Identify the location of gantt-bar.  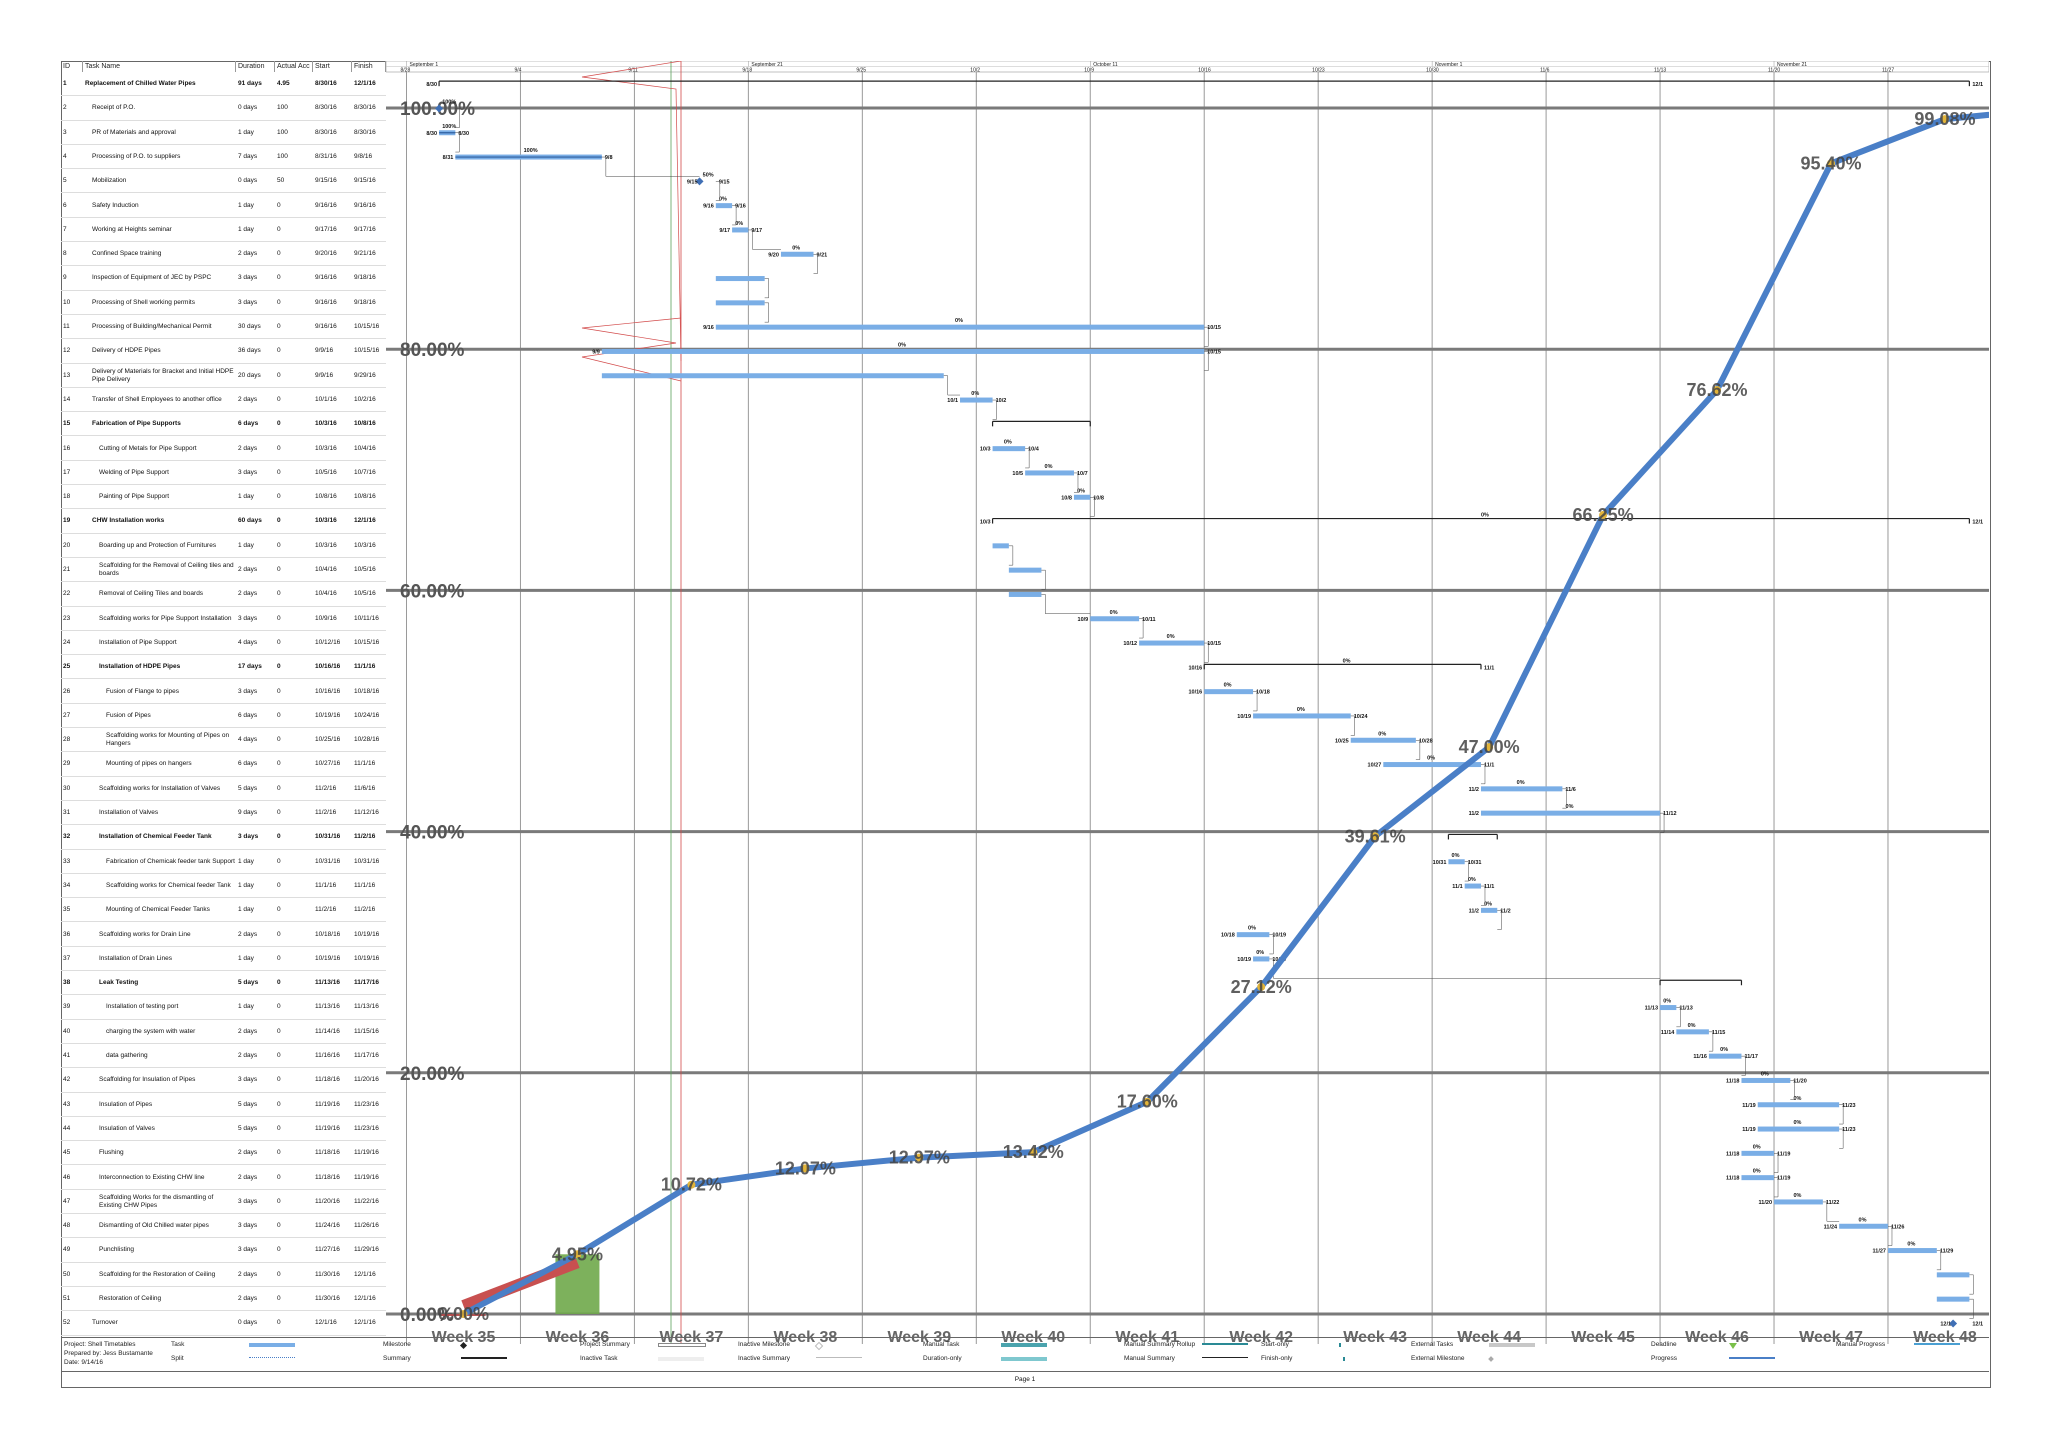
(1489, 910).